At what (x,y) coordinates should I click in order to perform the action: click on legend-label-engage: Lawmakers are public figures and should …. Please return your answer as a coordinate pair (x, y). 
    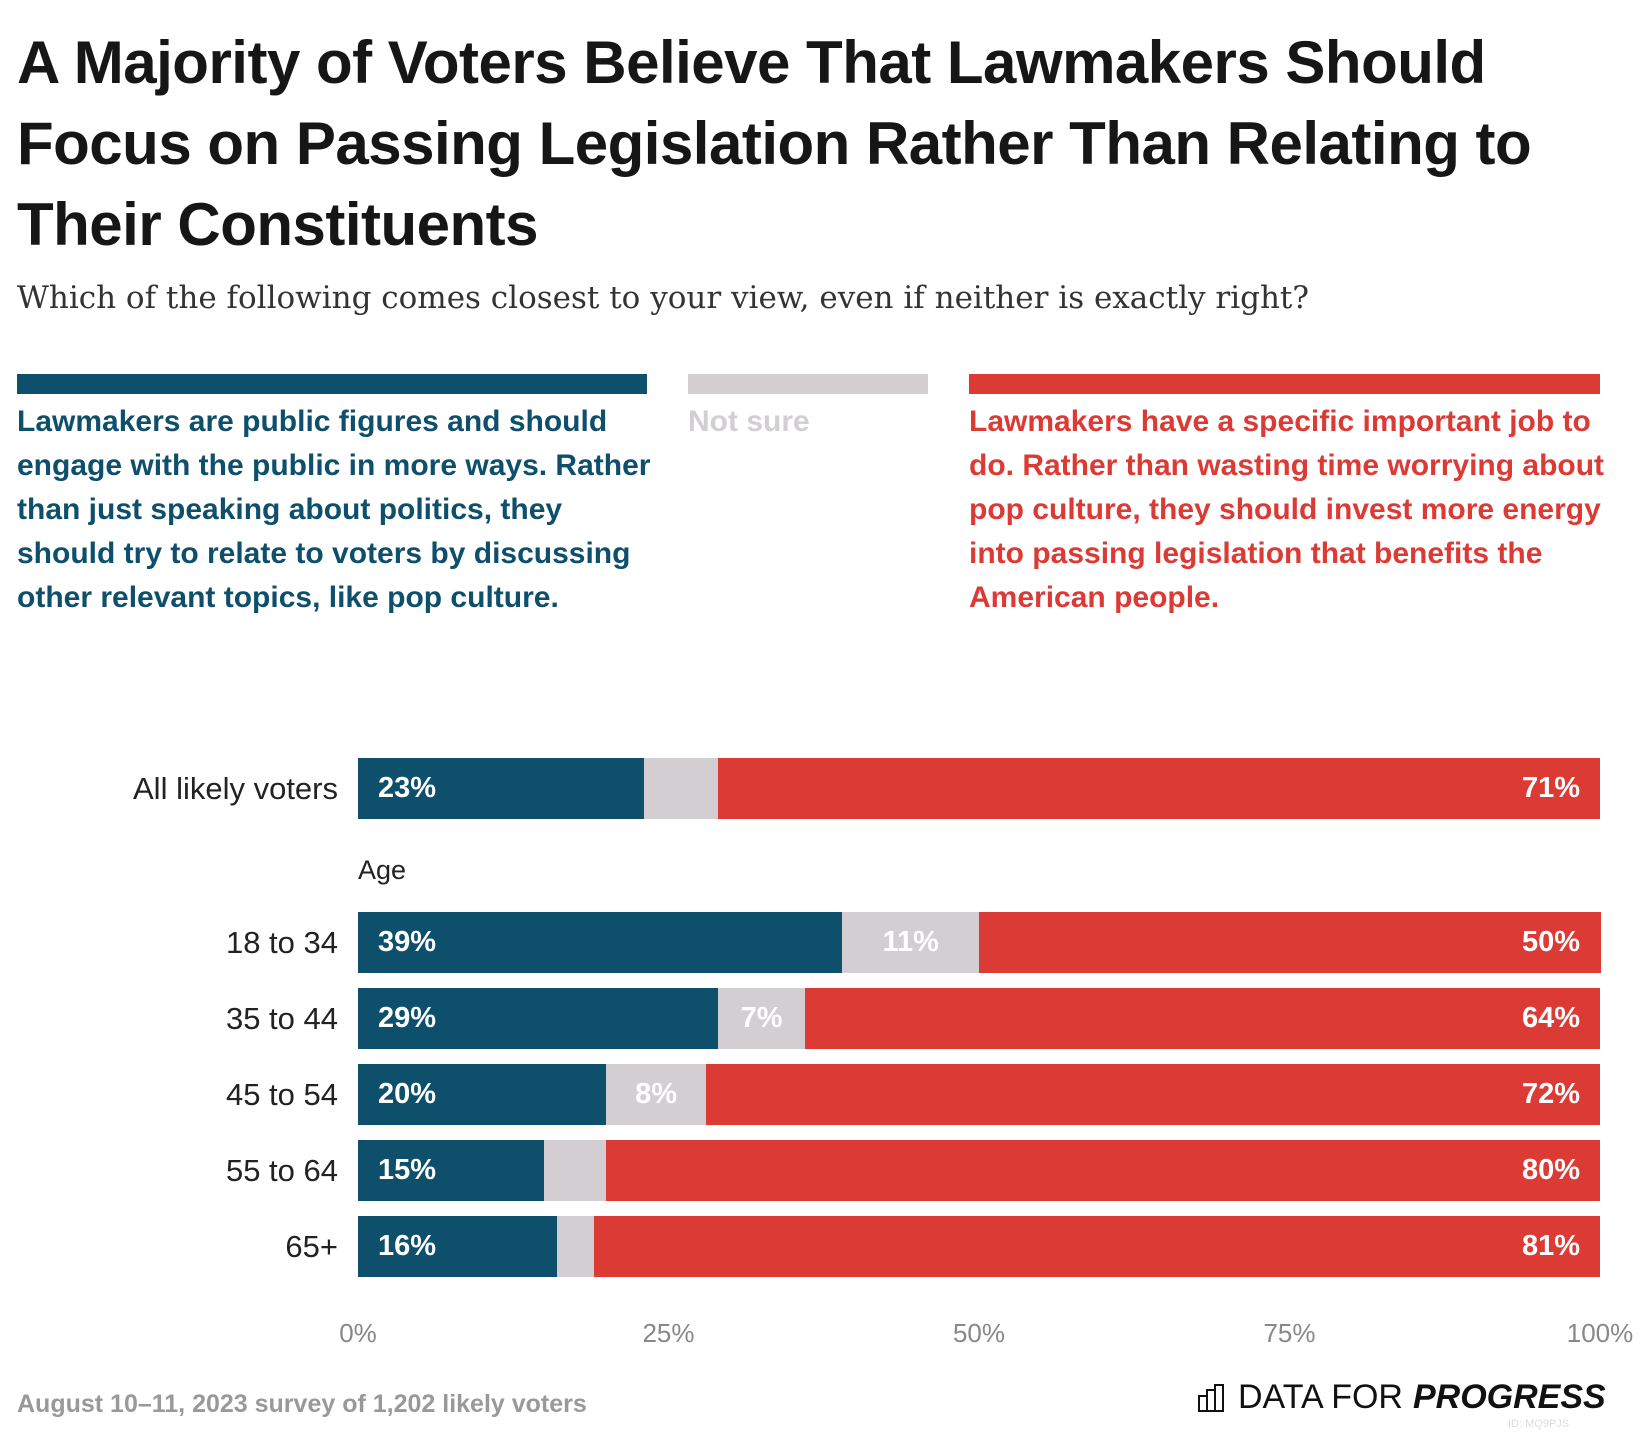
    Looking at the image, I should click on (334, 509).